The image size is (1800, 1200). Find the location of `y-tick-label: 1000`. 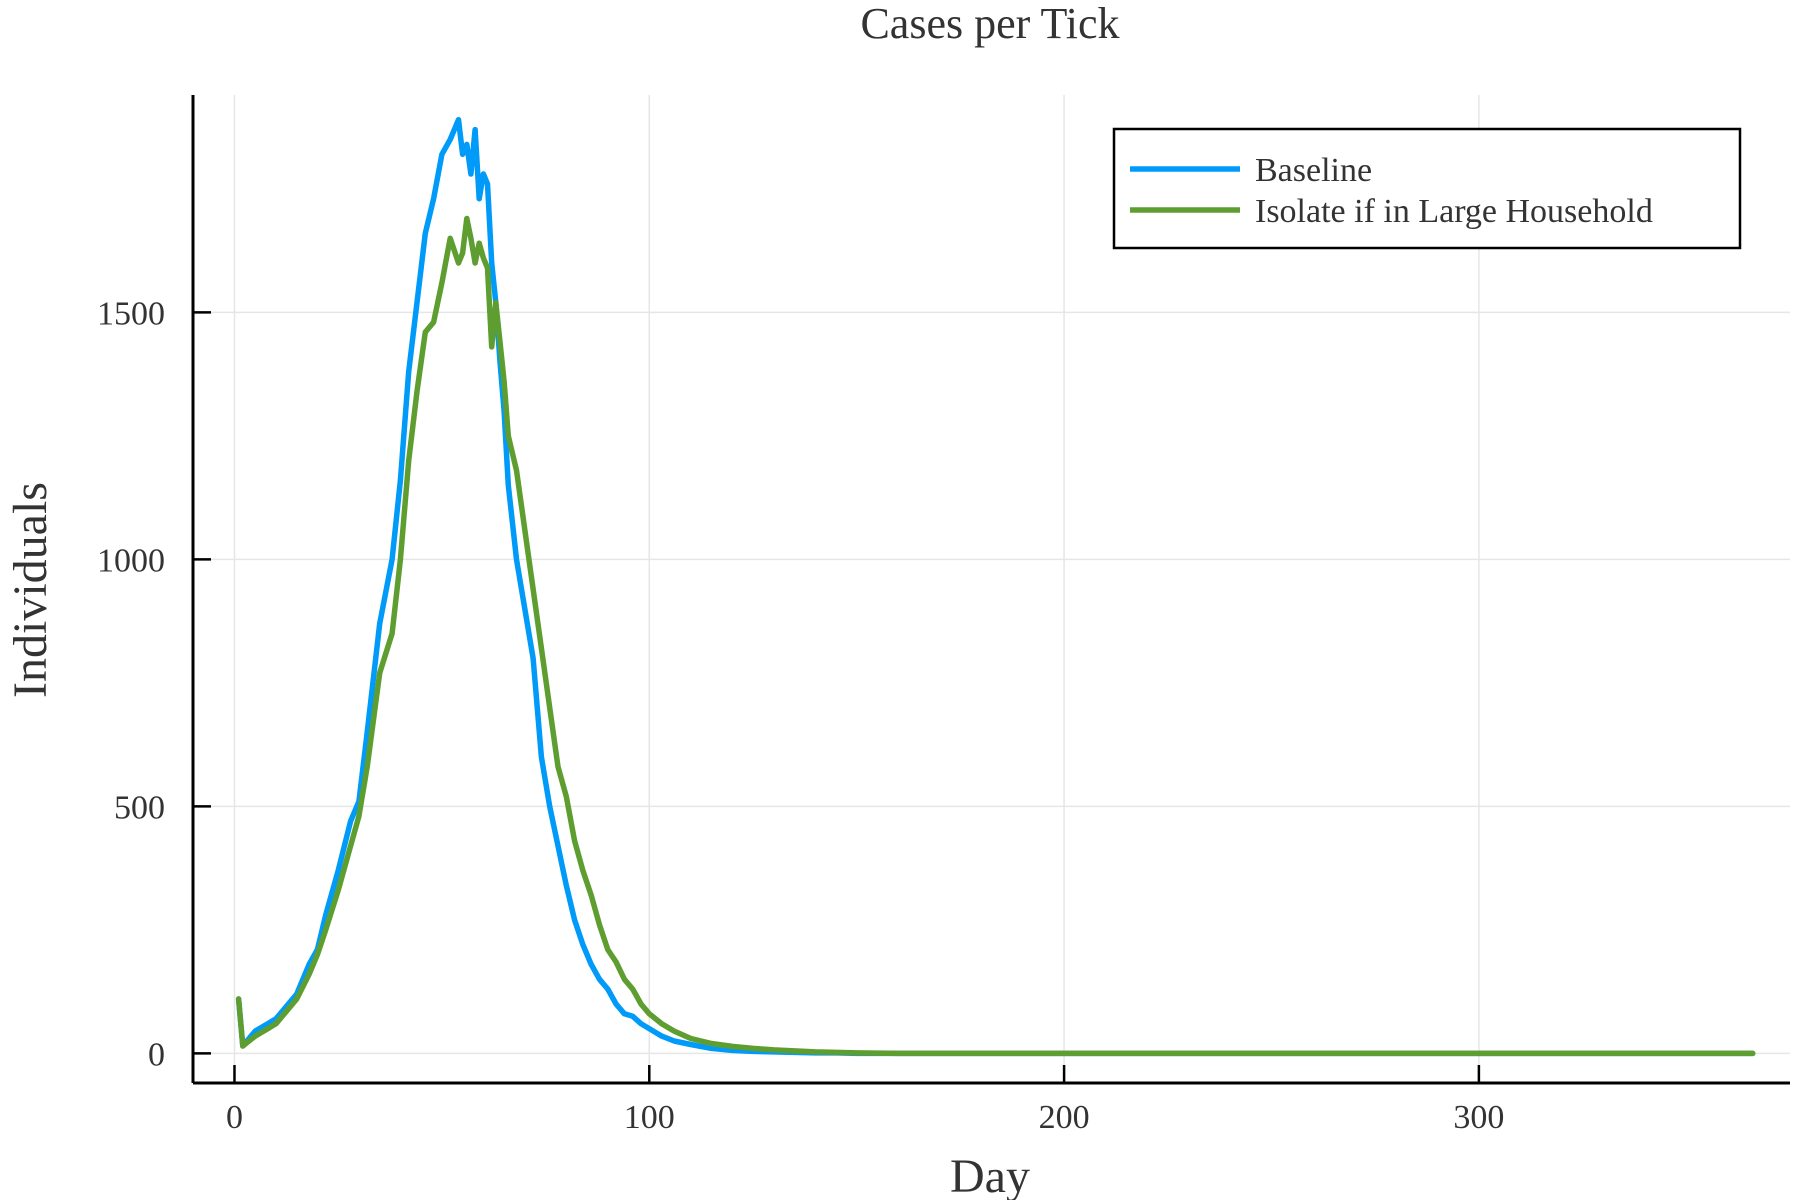

y-tick-label: 1000 is located at coordinates (131, 560).